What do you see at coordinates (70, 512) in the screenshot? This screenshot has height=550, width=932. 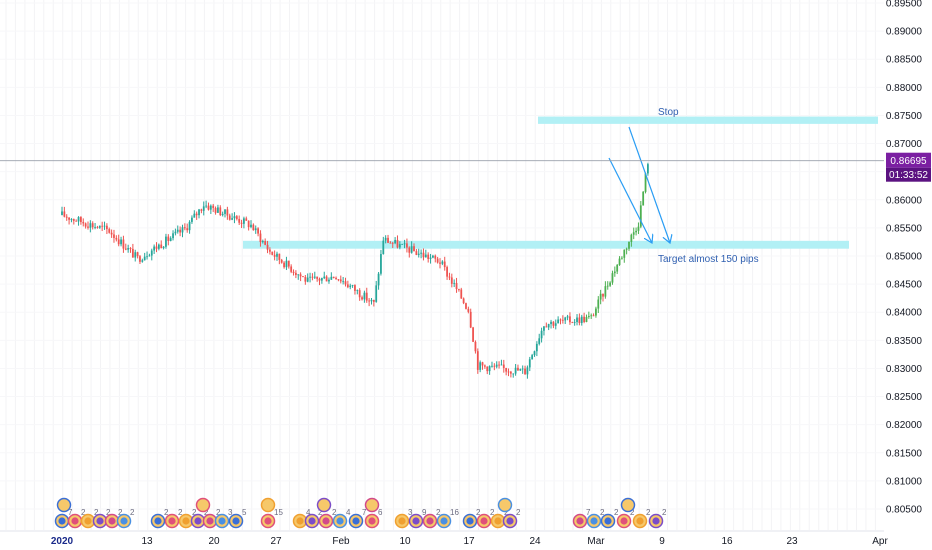 I see `event-badge-count: 7` at bounding box center [70, 512].